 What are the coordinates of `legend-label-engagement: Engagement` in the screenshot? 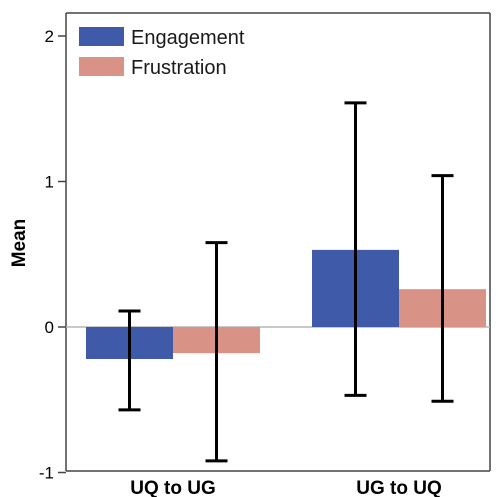 It's located at (188, 38).